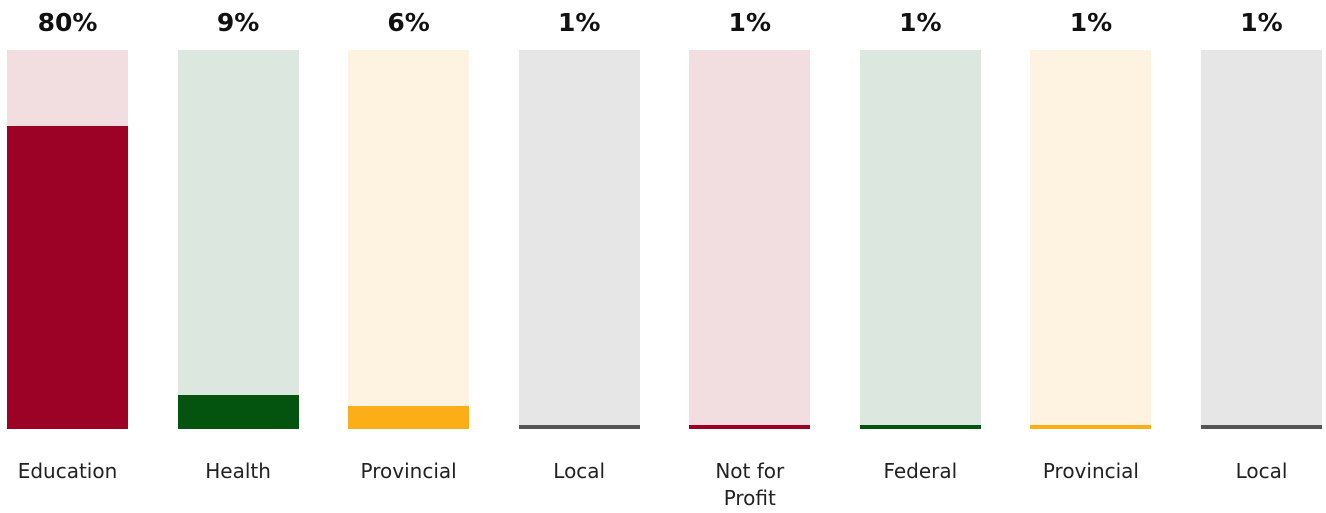 Image resolution: width=1326 pixels, height=513 pixels. Describe the element at coordinates (408, 22) in the screenshot. I see `value-label: 6%` at that location.